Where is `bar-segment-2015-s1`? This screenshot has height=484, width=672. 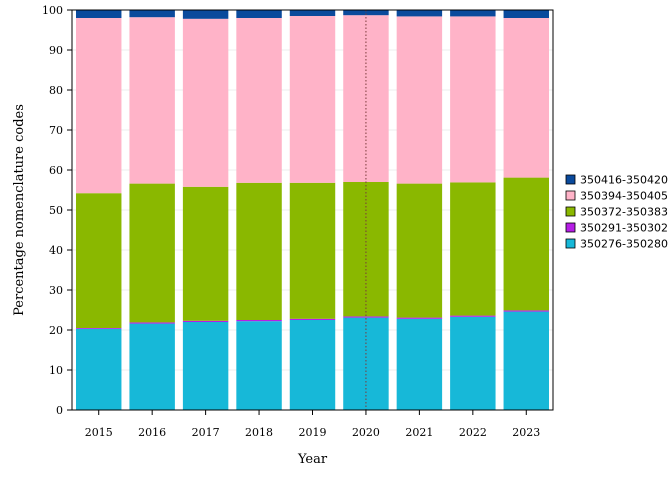 bar-segment-2015-s1 is located at coordinates (99, 328).